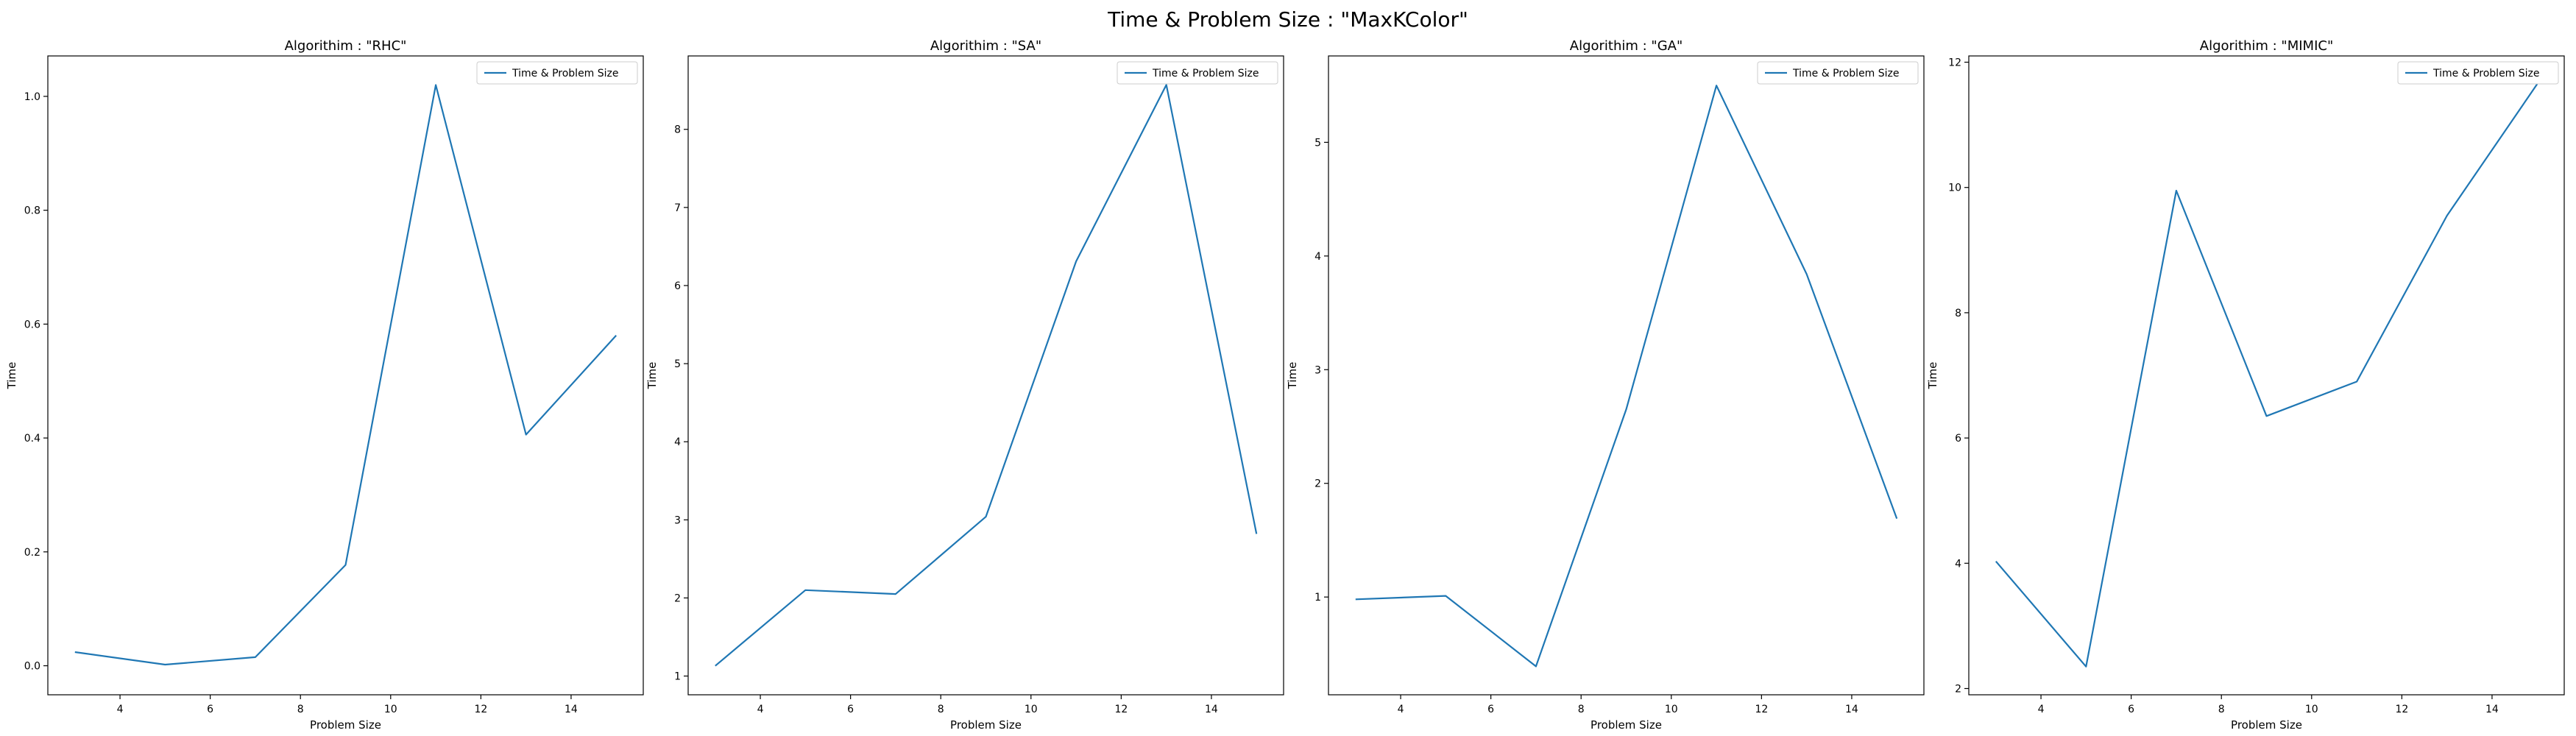 The image size is (2576, 736). I want to click on chart-1-legend-box, so click(557, 73).